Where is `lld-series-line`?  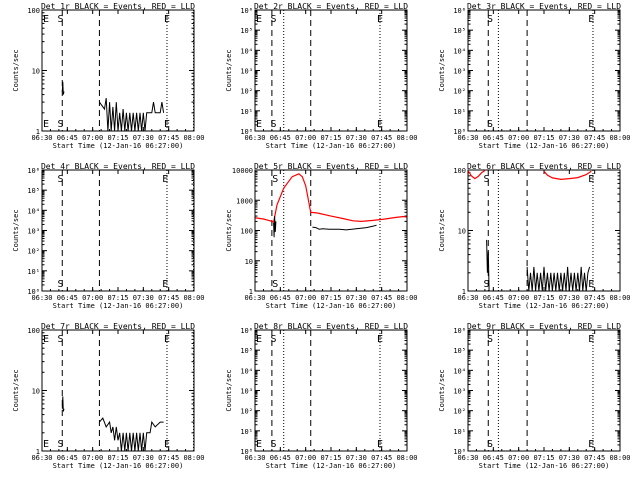
lld-series-line is located at coordinates (567, 175).